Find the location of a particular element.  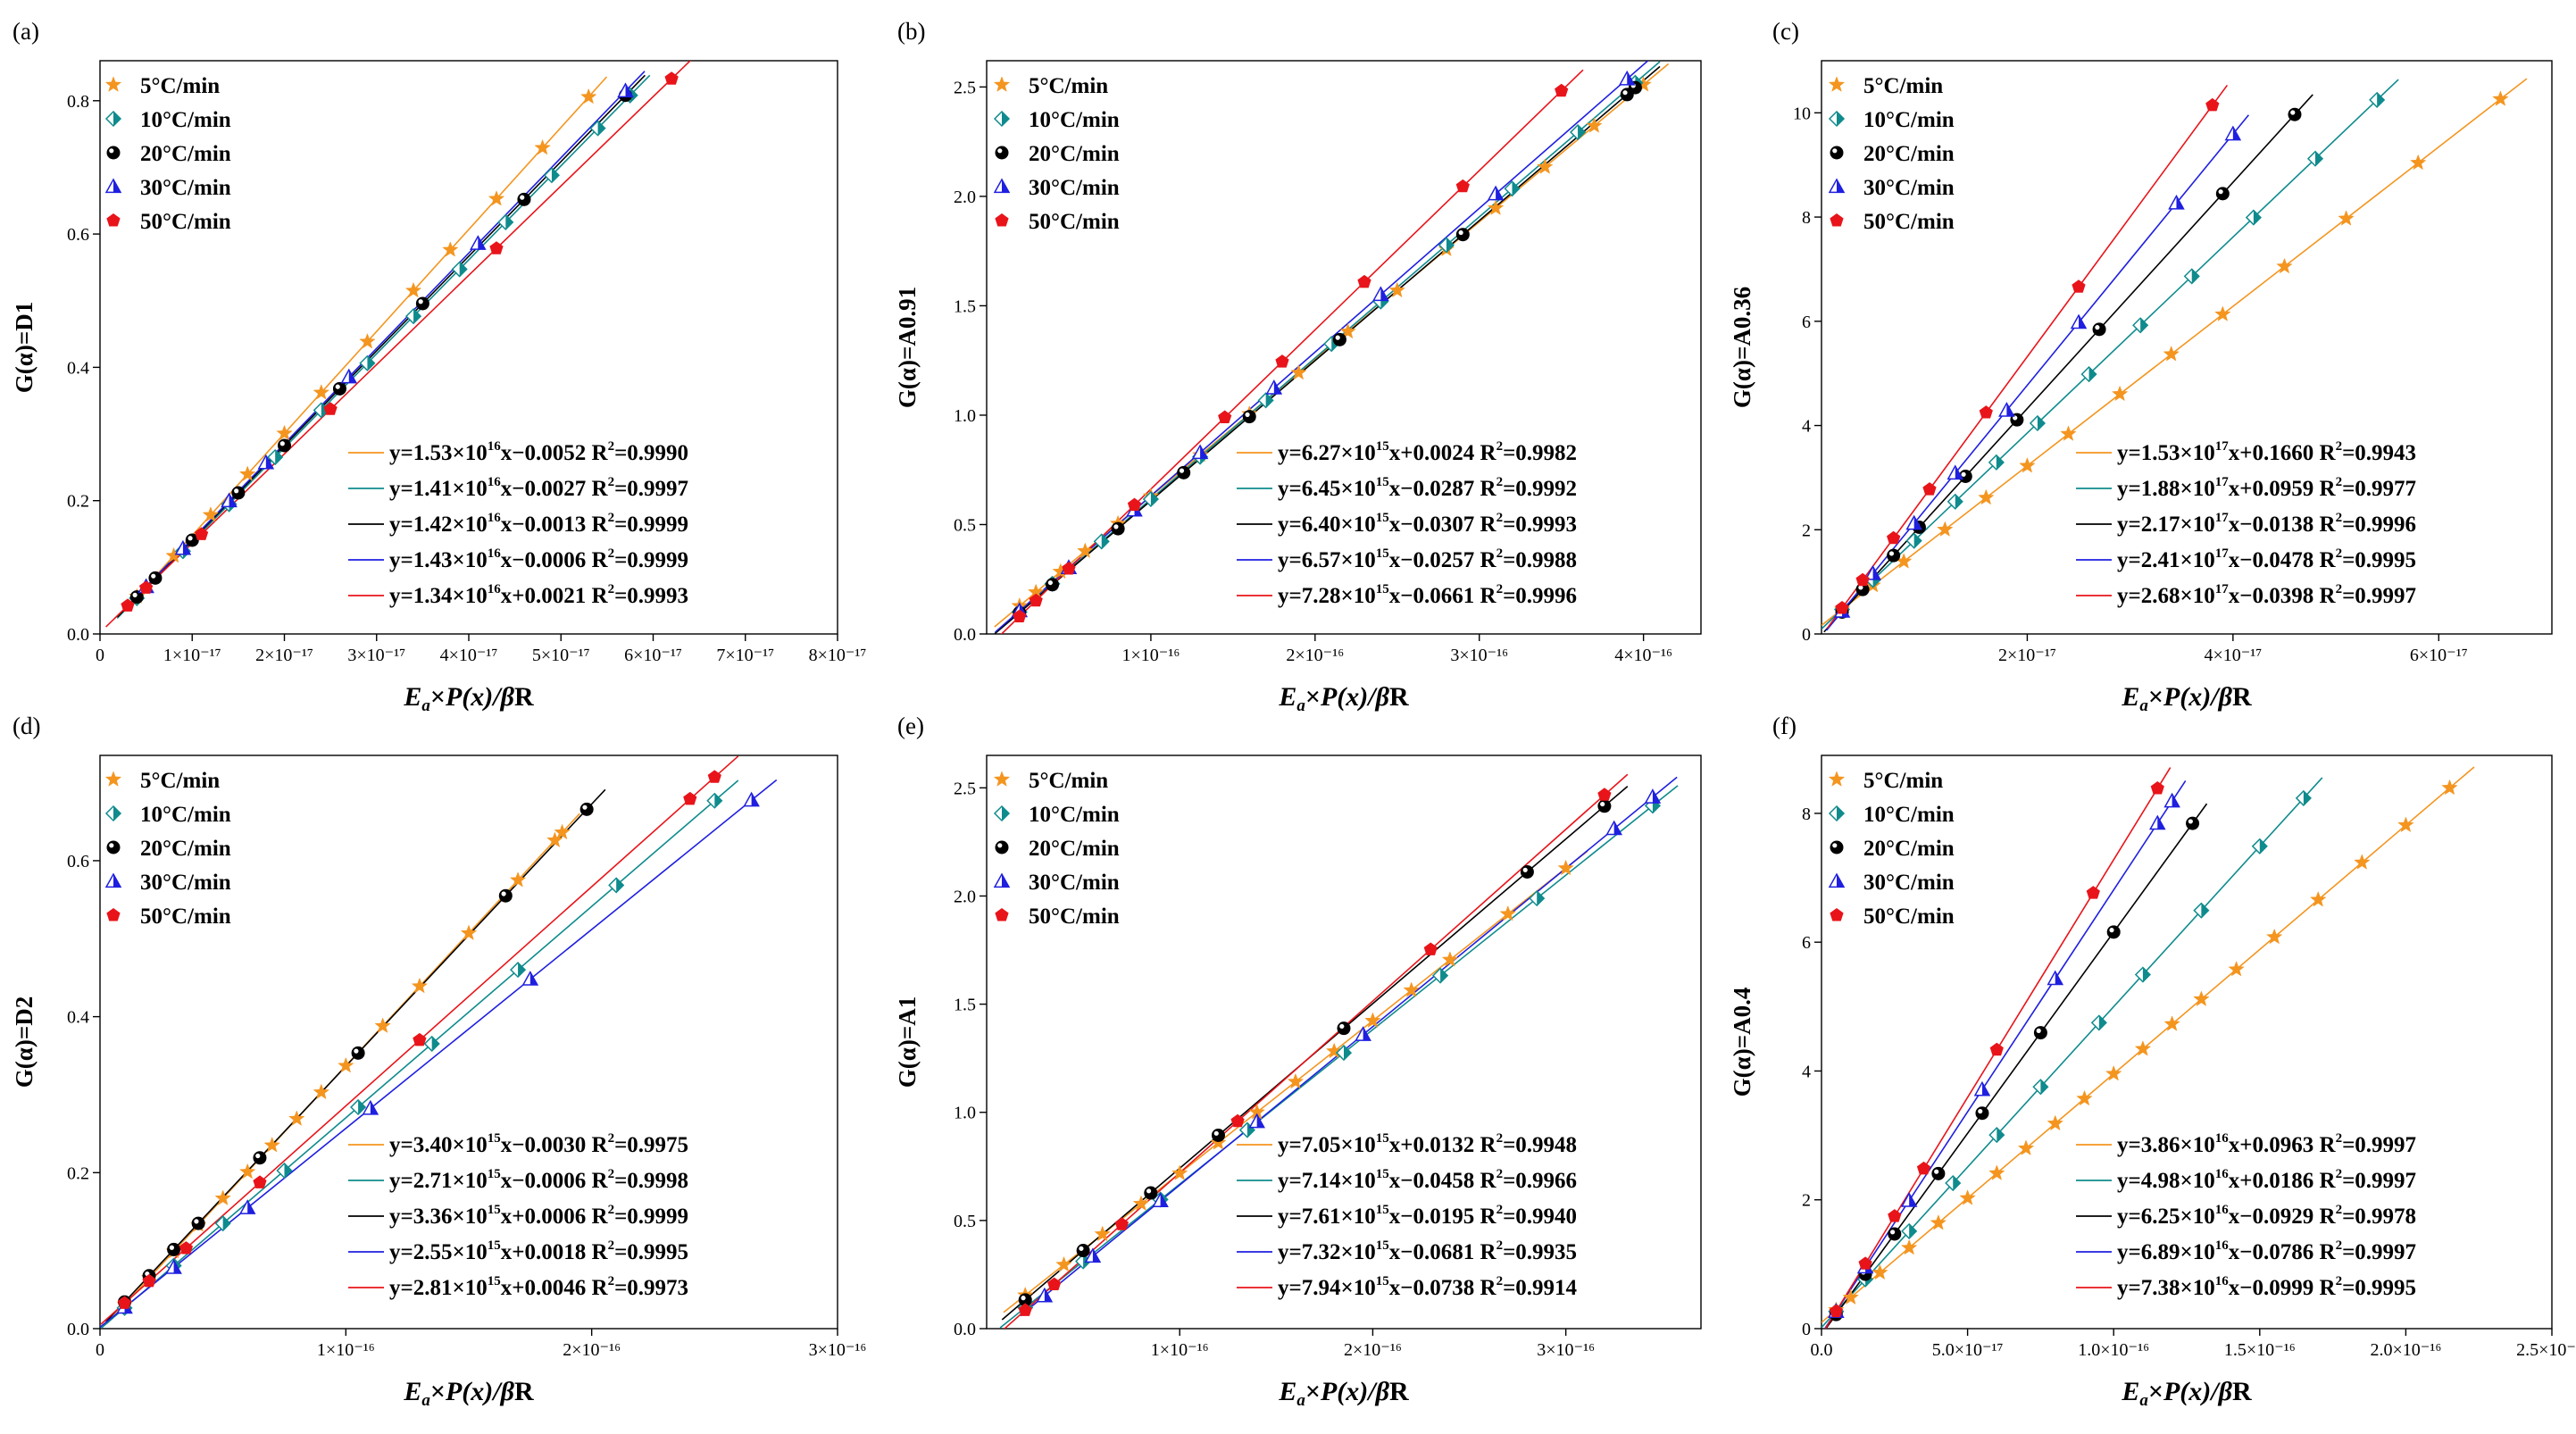

x-tick-label: 0 is located at coordinates (100, 655).